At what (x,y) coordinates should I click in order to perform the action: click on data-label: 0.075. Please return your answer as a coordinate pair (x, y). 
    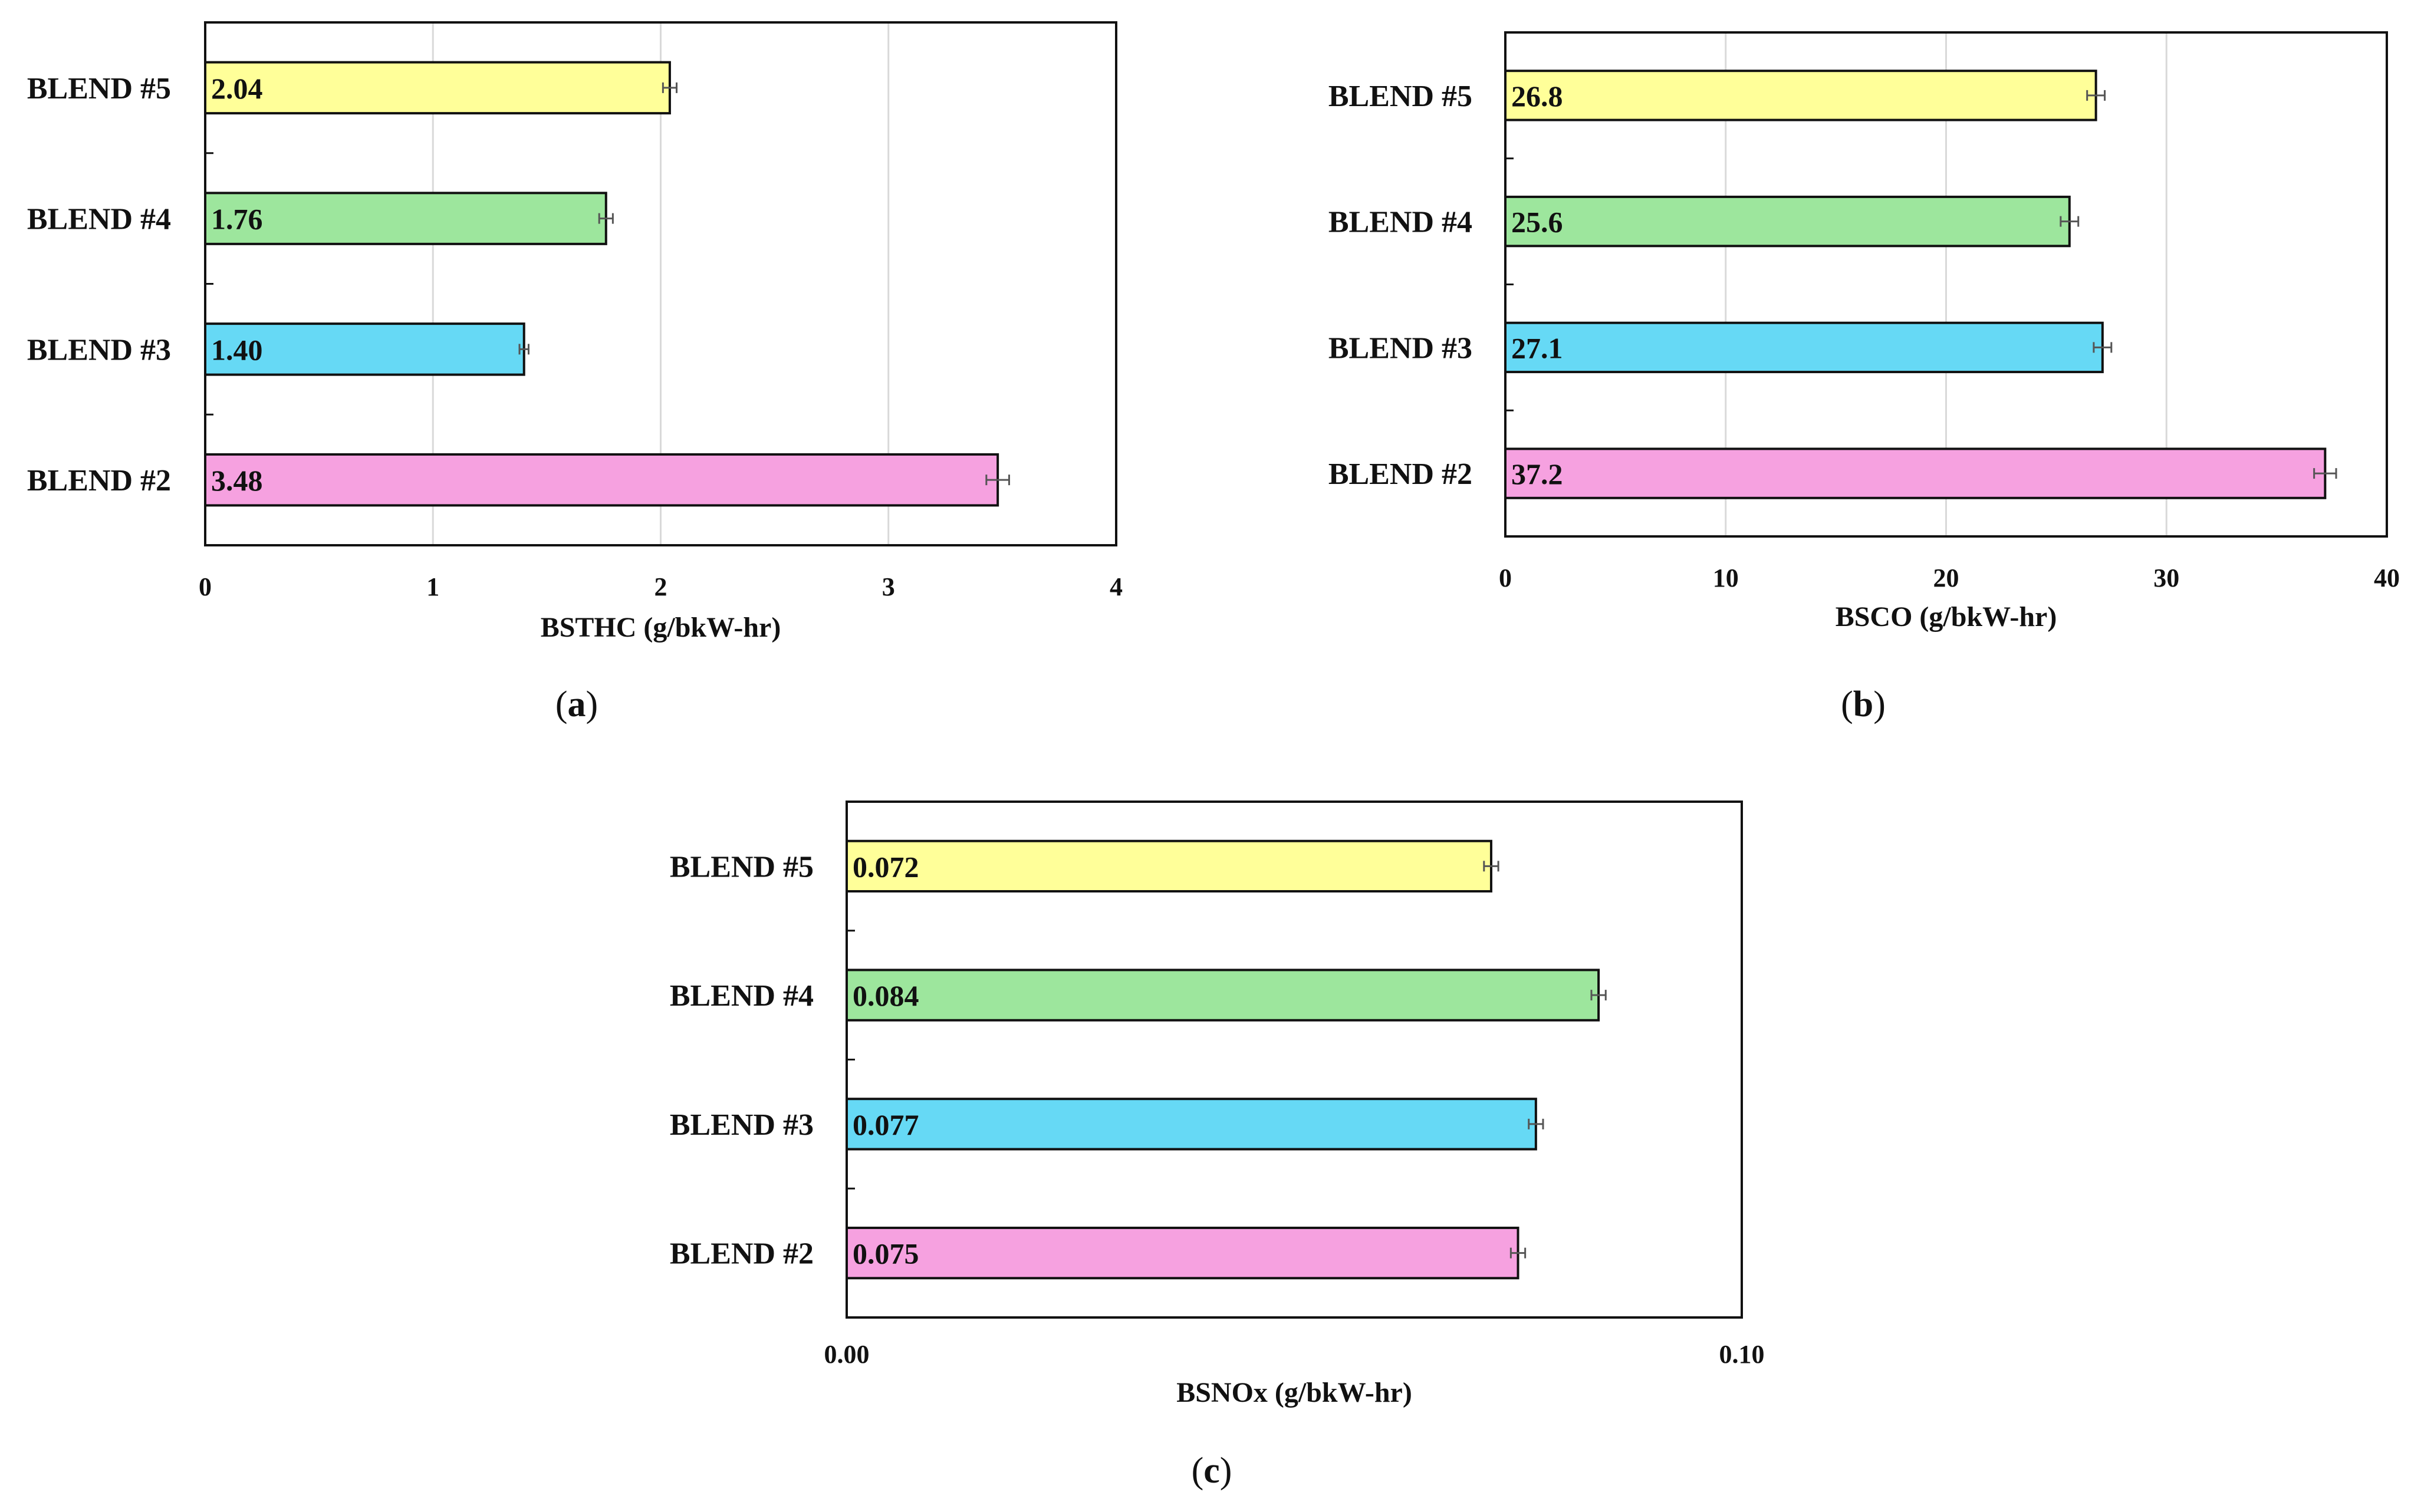
    Looking at the image, I should click on (886, 1253).